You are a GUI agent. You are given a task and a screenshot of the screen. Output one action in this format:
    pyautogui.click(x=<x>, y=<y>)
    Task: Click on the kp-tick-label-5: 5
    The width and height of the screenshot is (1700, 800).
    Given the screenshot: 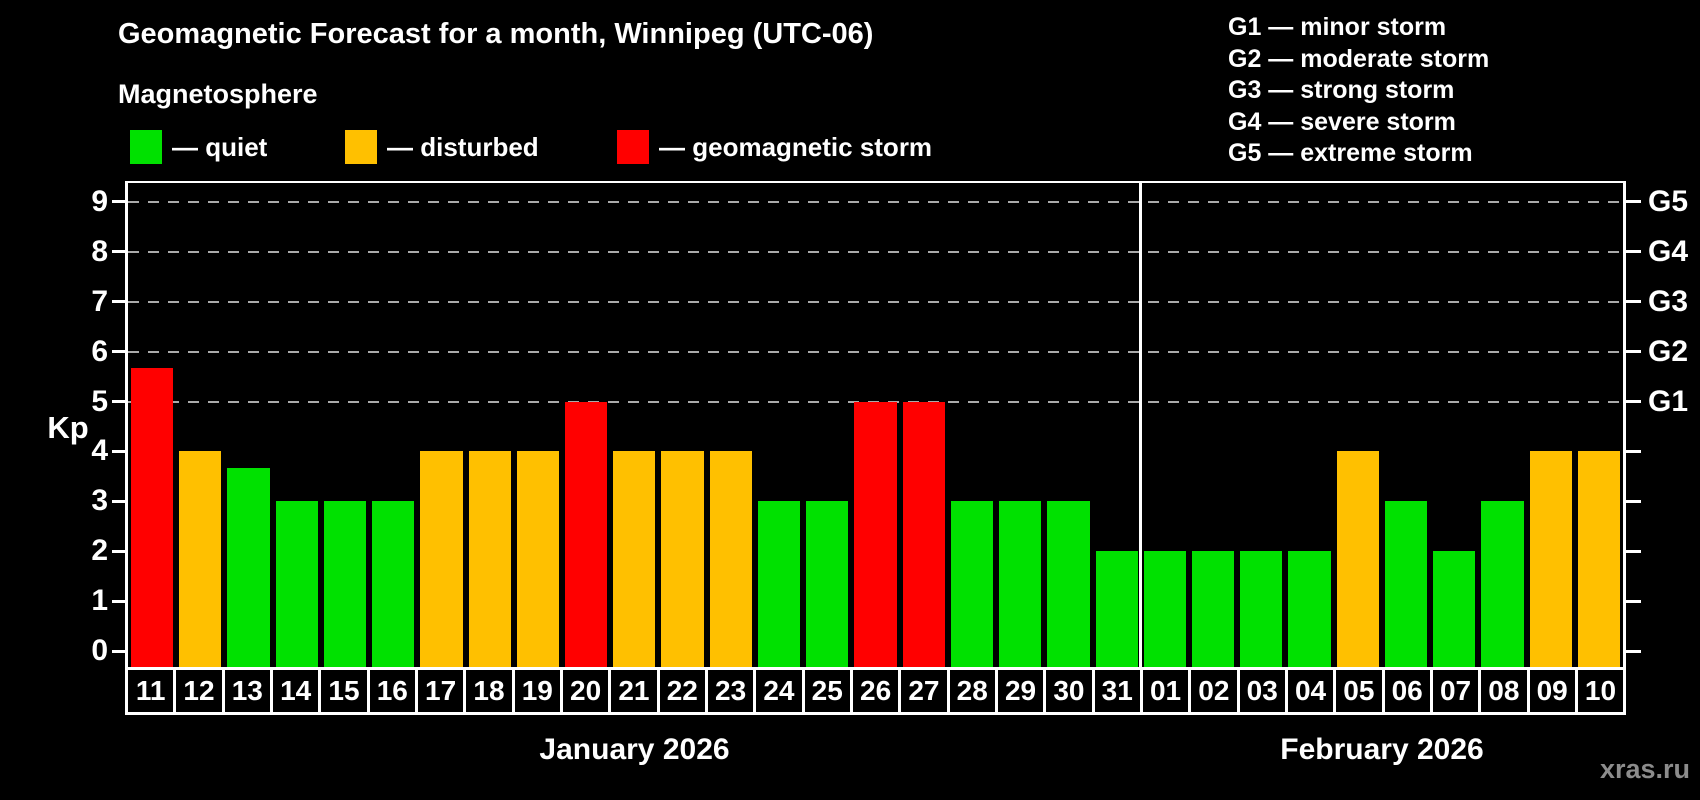 What is the action you would take?
    pyautogui.click(x=99, y=401)
    